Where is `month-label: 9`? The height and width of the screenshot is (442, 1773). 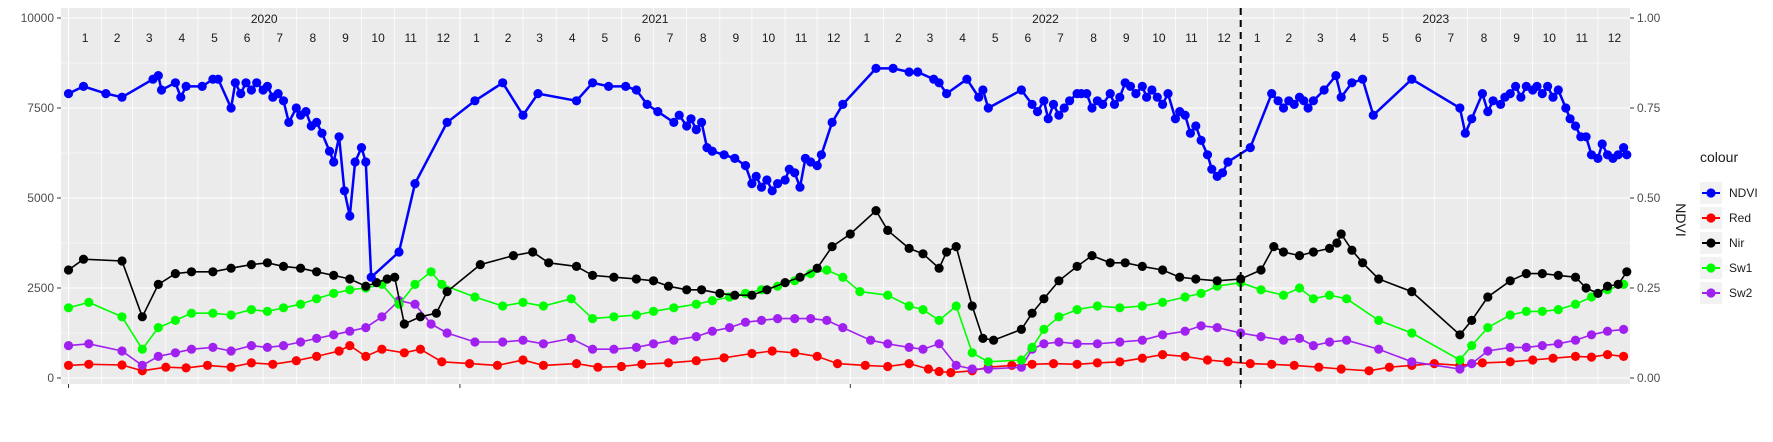 month-label: 9 is located at coordinates (1126, 38).